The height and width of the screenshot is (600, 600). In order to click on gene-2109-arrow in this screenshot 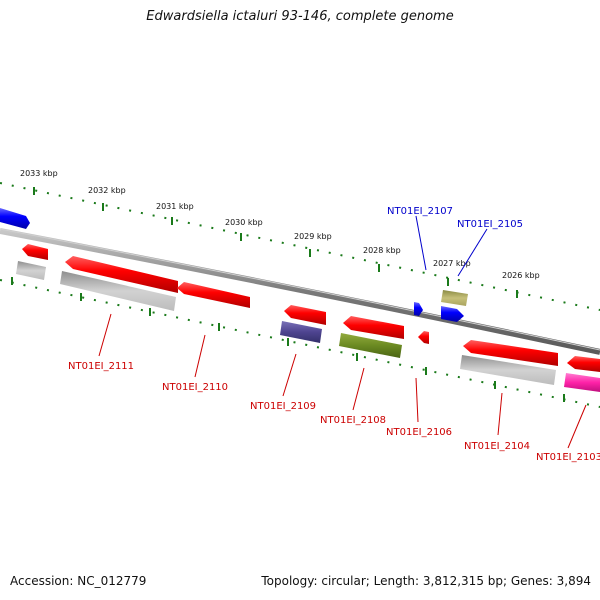, I will do `click(305, 315)`.